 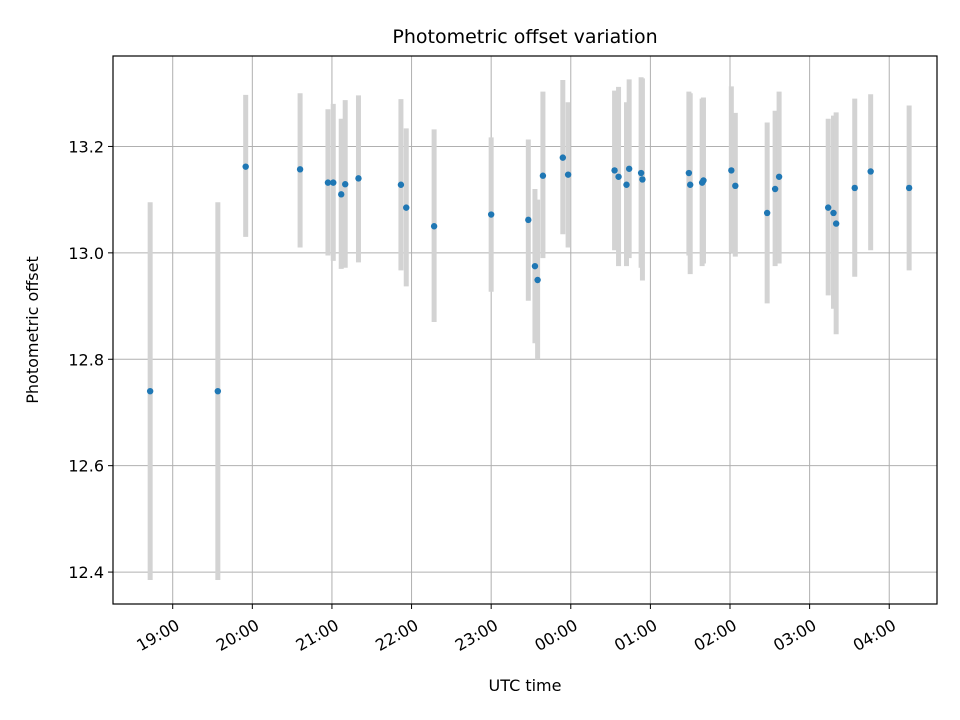 What do you see at coordinates (524, 37) in the screenshot?
I see `chart-title: Photometric offset variation` at bounding box center [524, 37].